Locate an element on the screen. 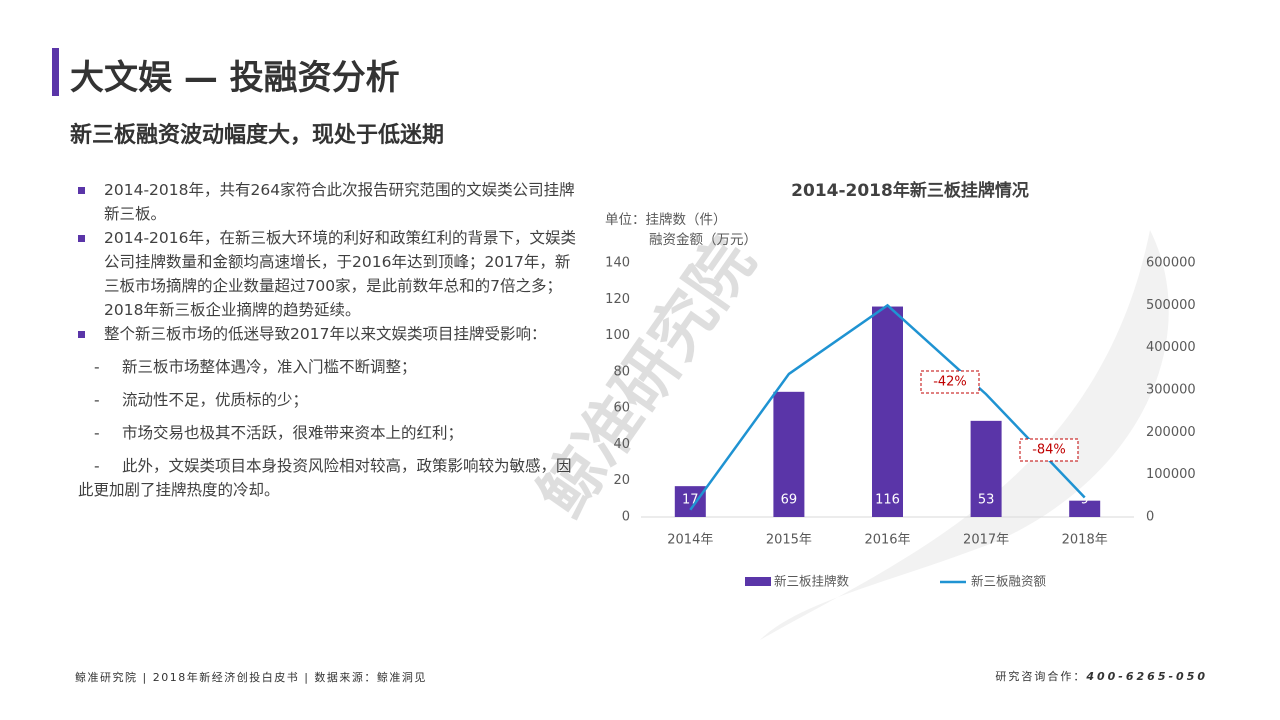 Image resolution: width=1280 pixels, height=720 pixels. y-tick-label: 100 is located at coordinates (617, 335).